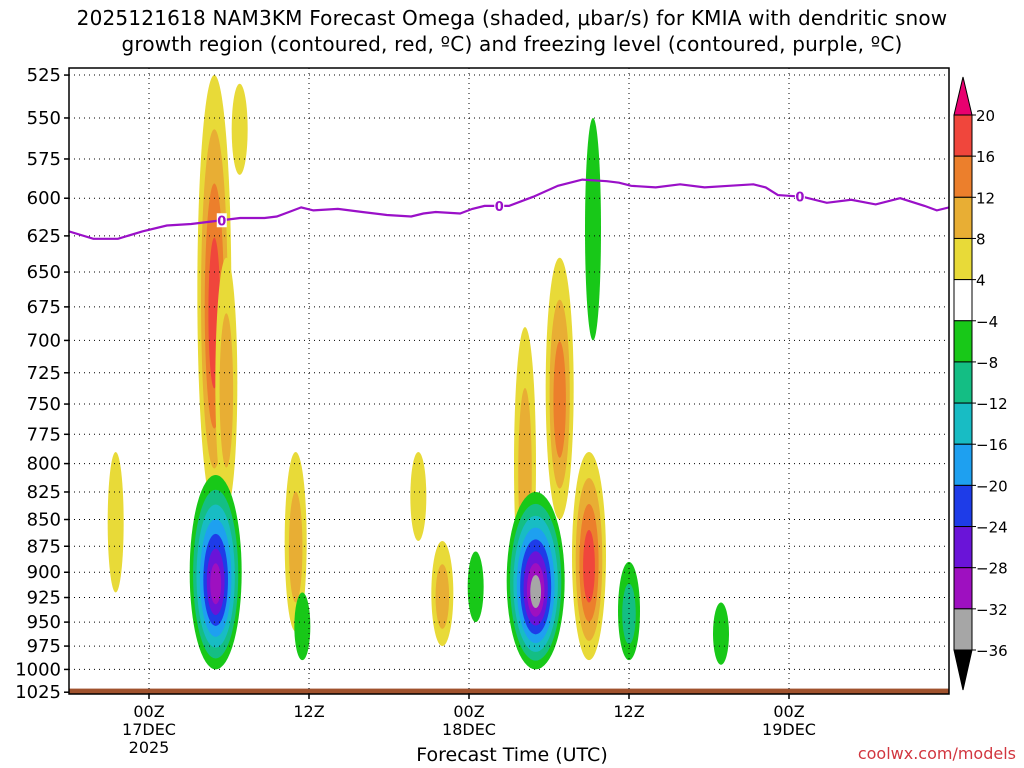  Describe the element at coordinates (44, 598) in the screenshot. I see `y-tick-label-925: 925` at that location.